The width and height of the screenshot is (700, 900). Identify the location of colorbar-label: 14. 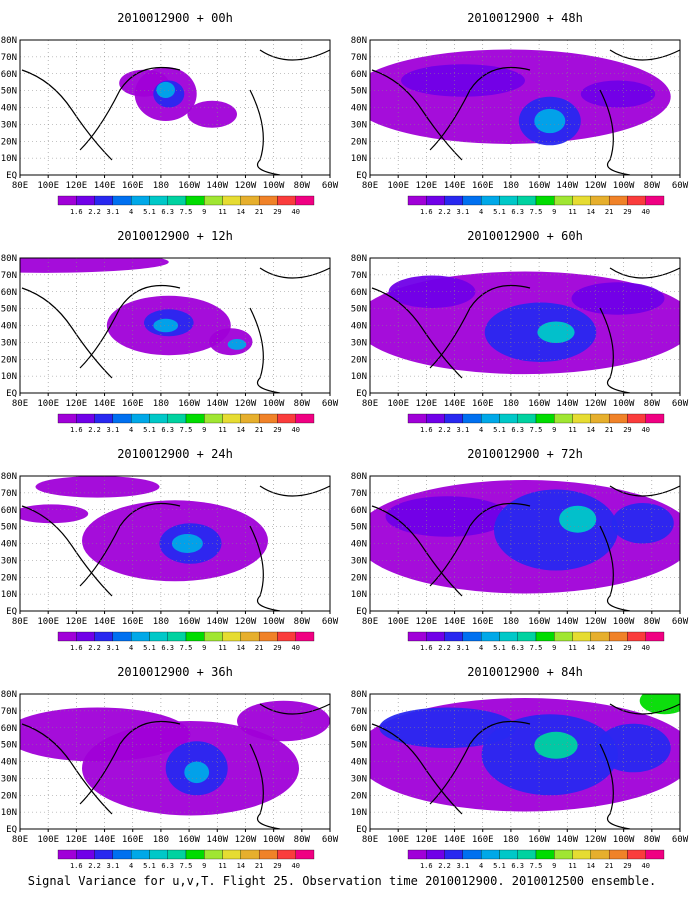
(591, 648).